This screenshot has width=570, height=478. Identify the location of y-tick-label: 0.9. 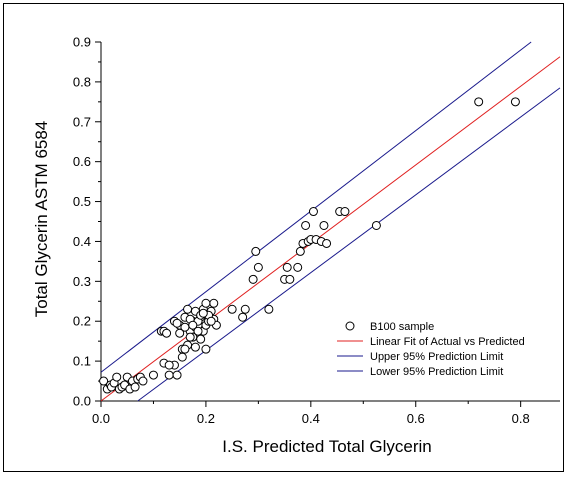
(82, 42).